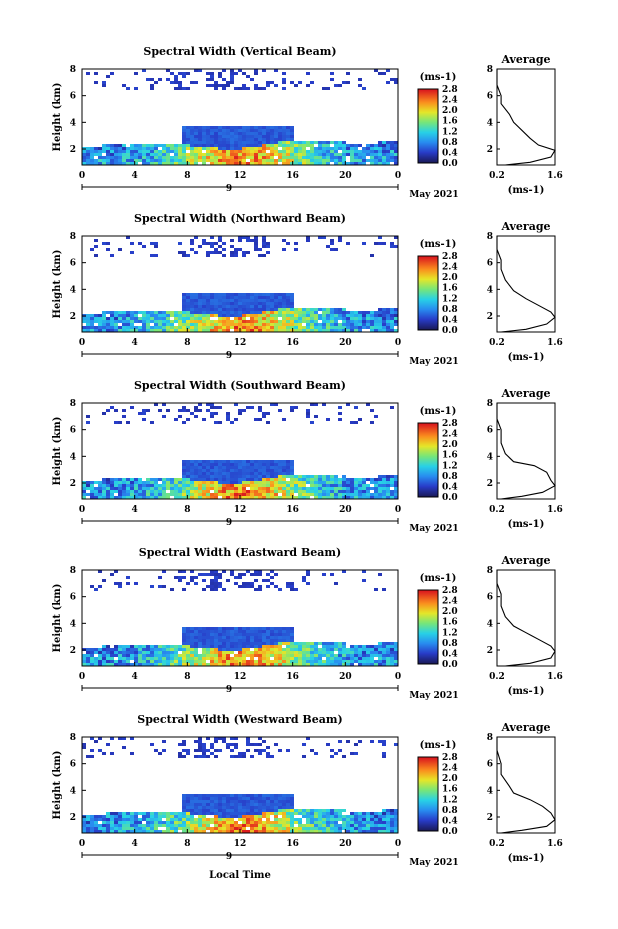  What do you see at coordinates (73, 765) in the screenshot?
I see `y-tick-label: 6` at bounding box center [73, 765].